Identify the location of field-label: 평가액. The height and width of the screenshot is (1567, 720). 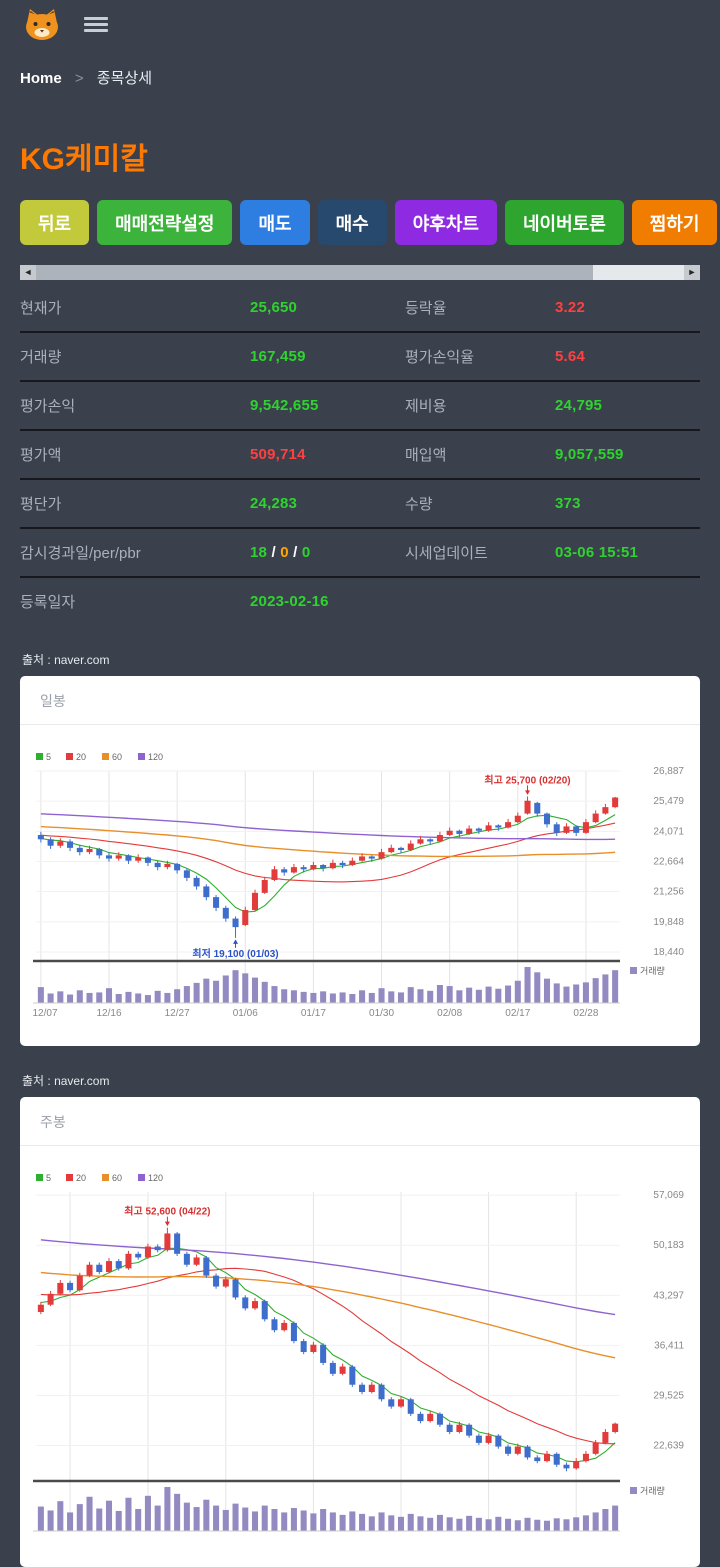
(41, 455).